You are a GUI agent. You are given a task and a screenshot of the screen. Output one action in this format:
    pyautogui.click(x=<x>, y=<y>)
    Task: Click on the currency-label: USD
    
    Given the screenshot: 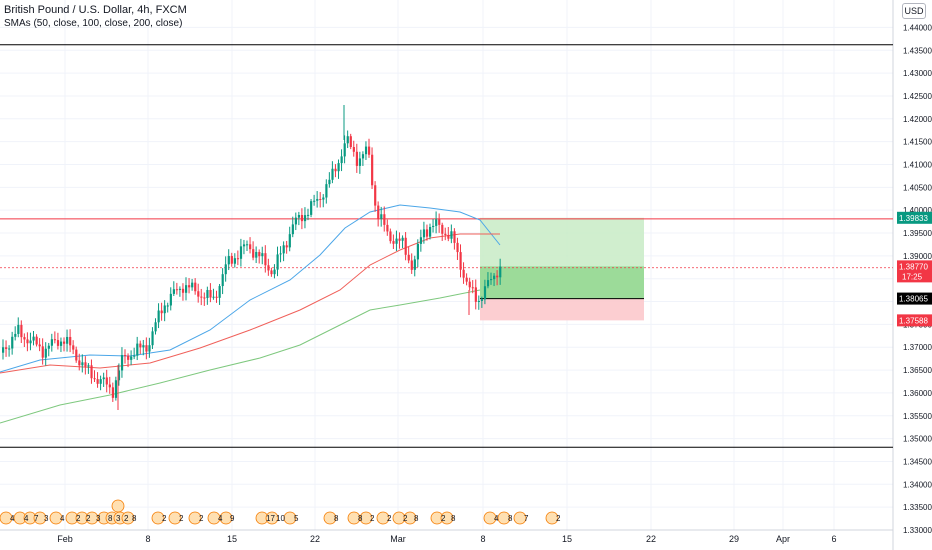 What is the action you would take?
    pyautogui.click(x=914, y=11)
    